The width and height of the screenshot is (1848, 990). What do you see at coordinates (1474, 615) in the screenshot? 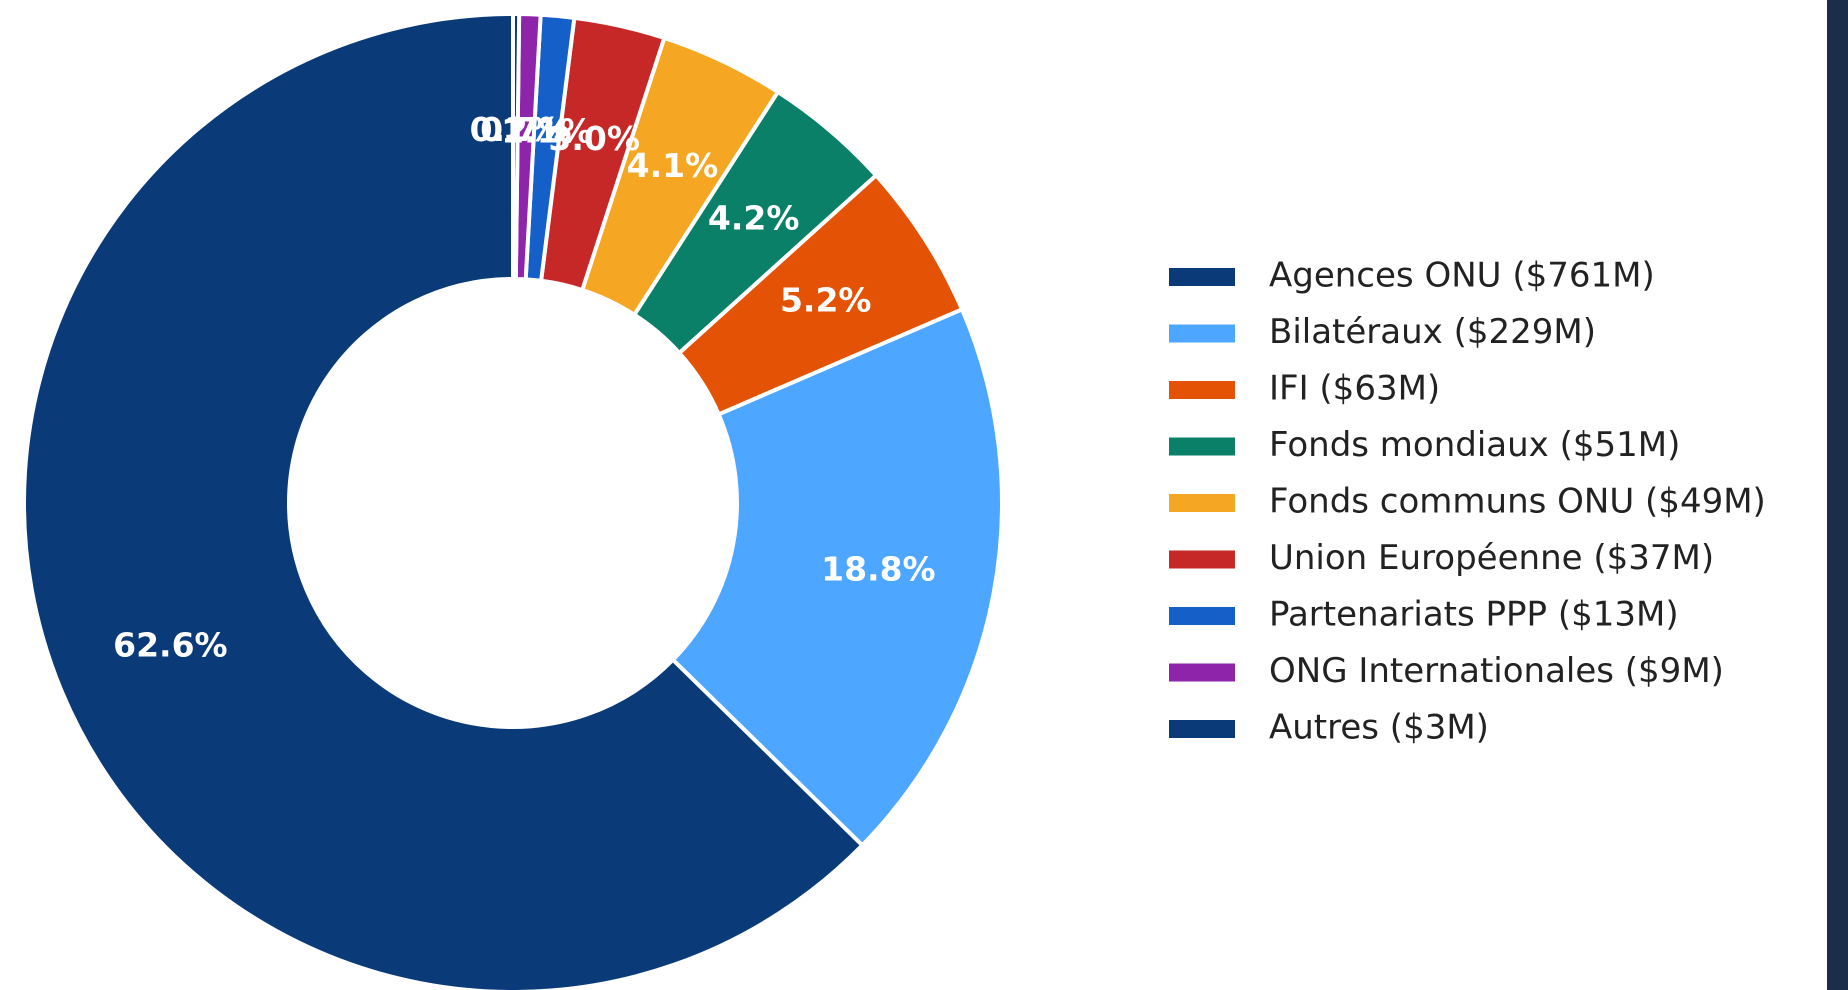
I see `legend-label: Partenariats PPP ($13M)` at bounding box center [1474, 615].